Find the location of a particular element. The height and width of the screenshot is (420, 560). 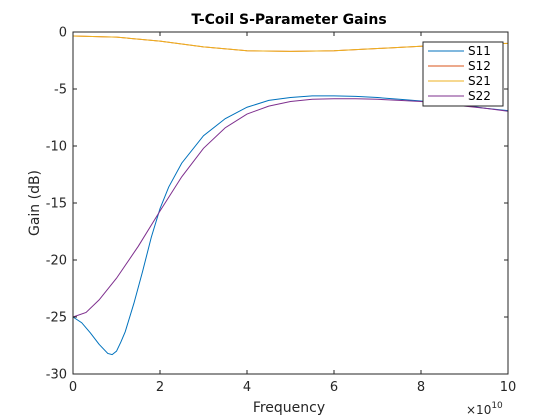

y-tick-label: -30 is located at coordinates (56, 375).